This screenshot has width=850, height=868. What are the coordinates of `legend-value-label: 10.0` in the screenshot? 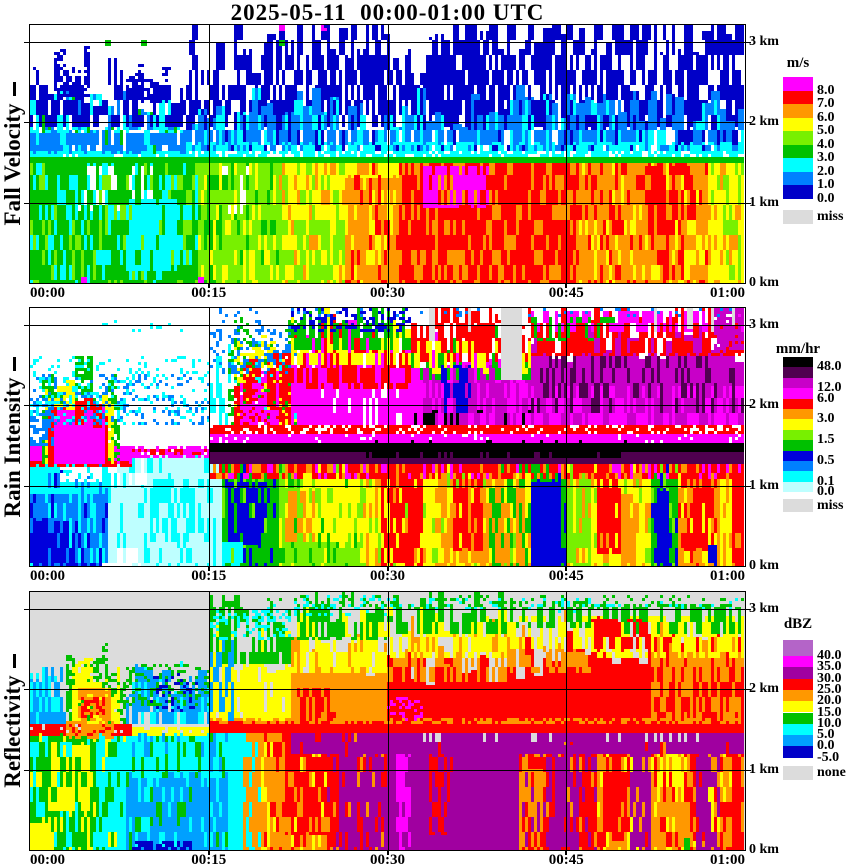 It's located at (829, 723).